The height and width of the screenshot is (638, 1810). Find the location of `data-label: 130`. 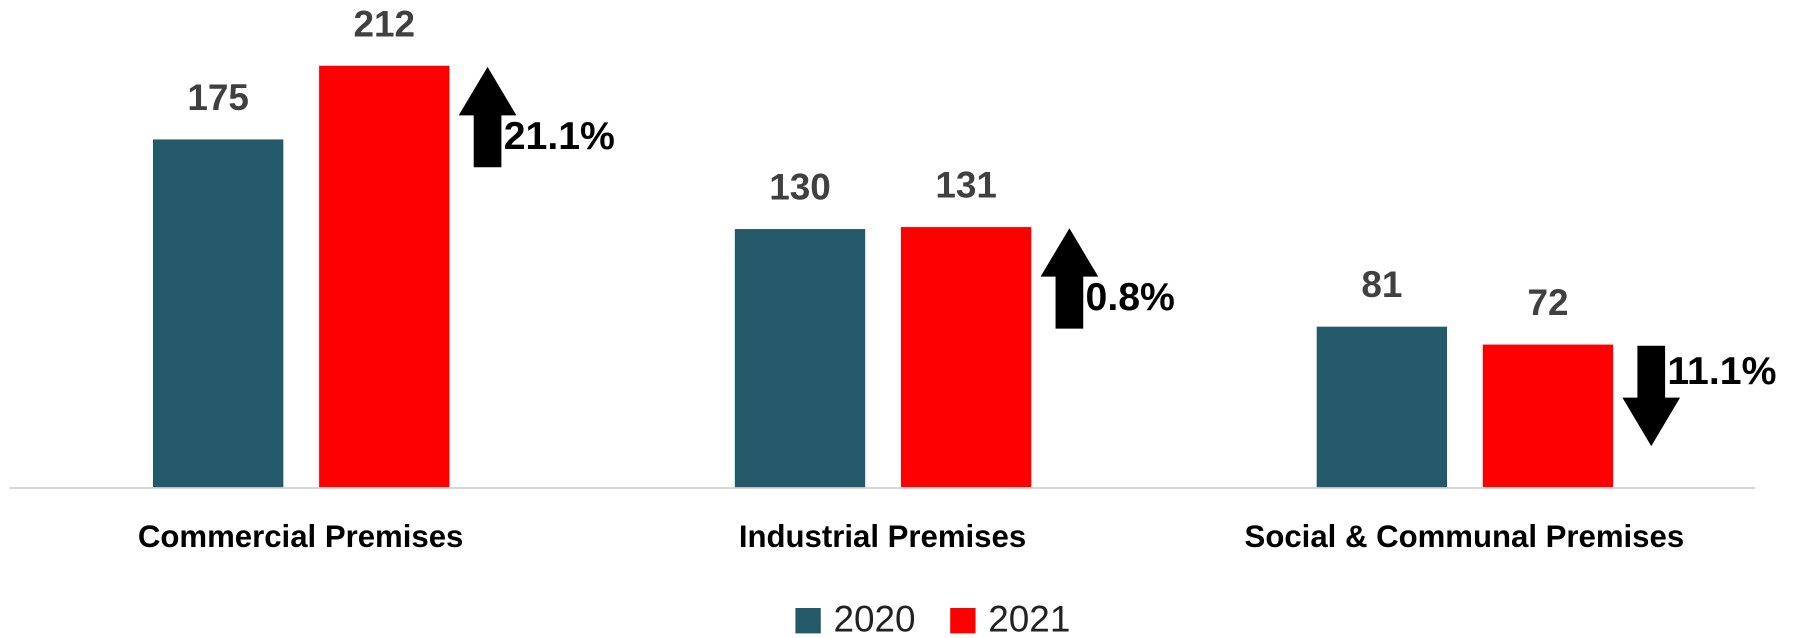

data-label: 130 is located at coordinates (800, 187).